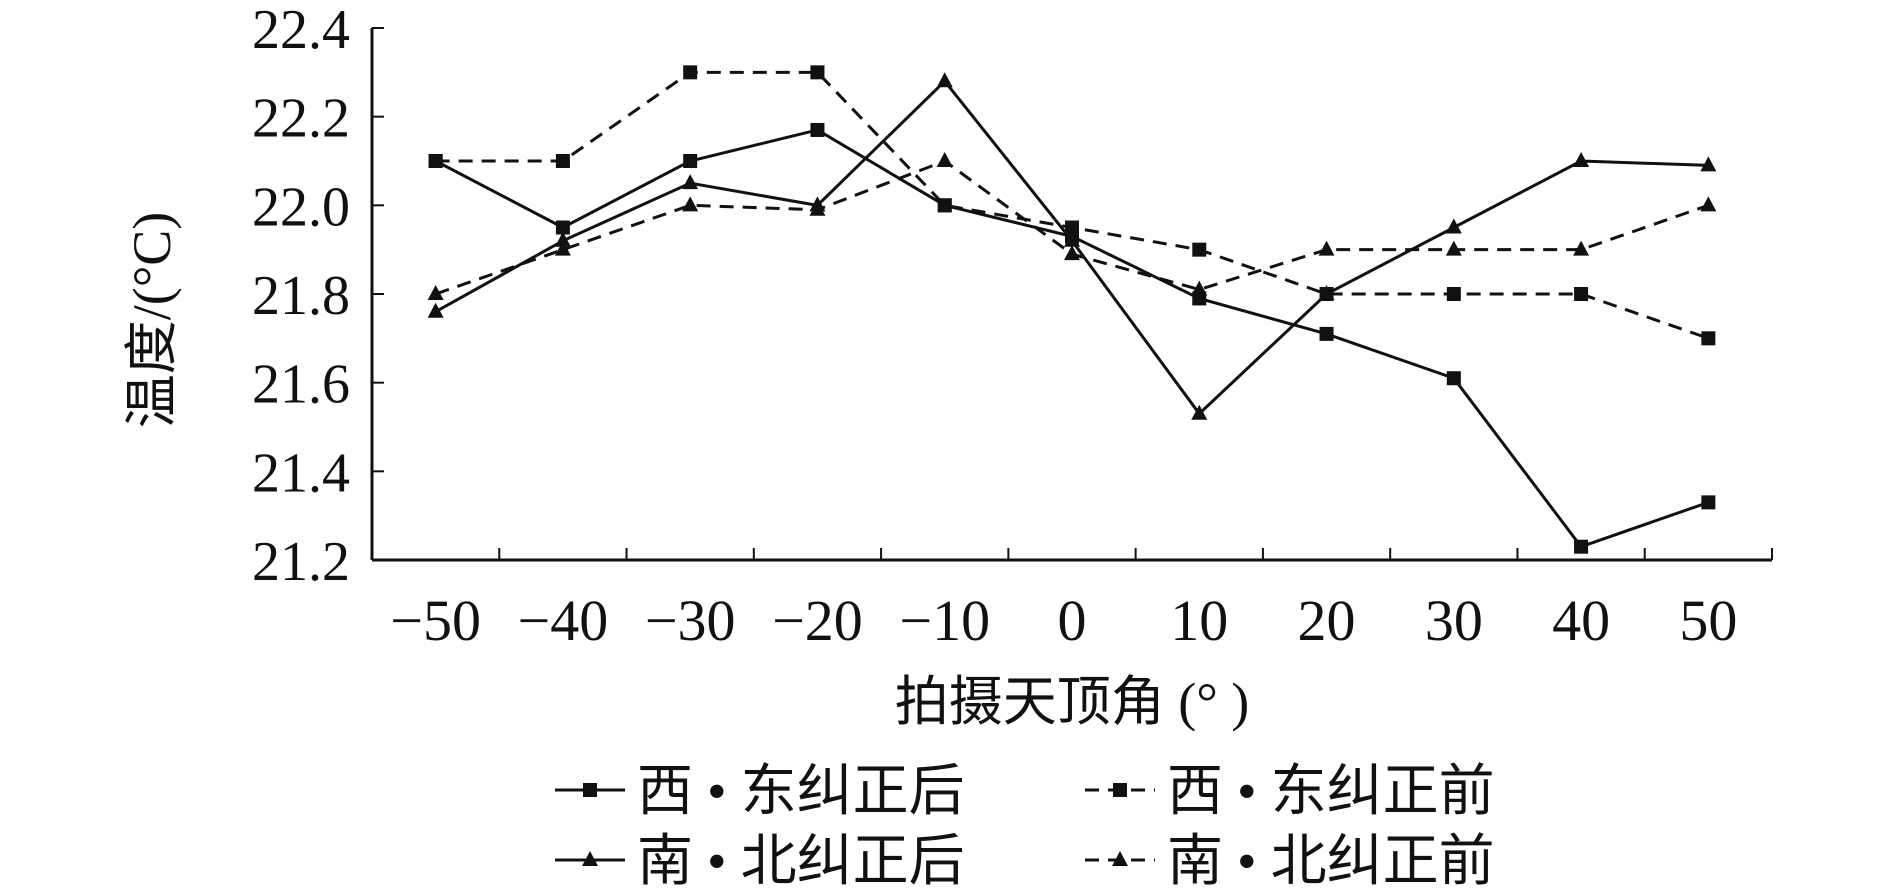  I want to click on legend-item: 南 • 北纠正前, so click(1290, 860).